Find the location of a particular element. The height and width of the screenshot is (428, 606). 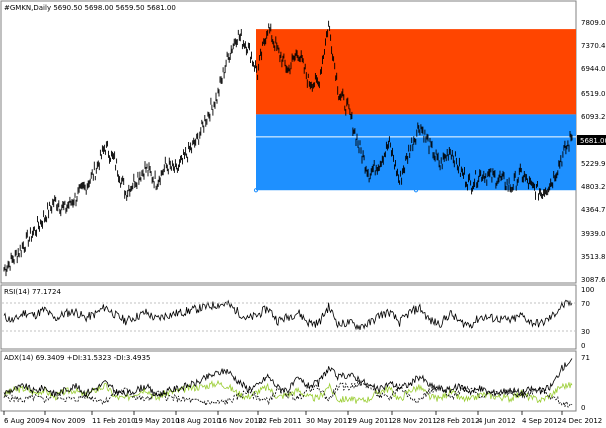

rsi-line is located at coordinates (288, 315).